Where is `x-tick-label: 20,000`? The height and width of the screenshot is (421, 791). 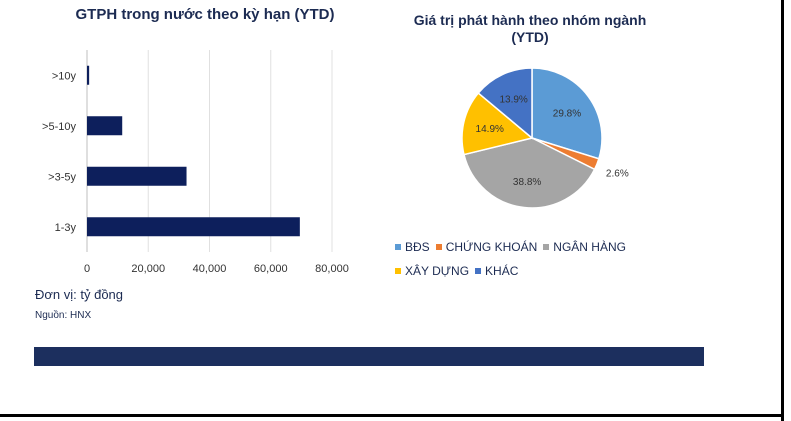
x-tick-label: 20,000 is located at coordinates (148, 269).